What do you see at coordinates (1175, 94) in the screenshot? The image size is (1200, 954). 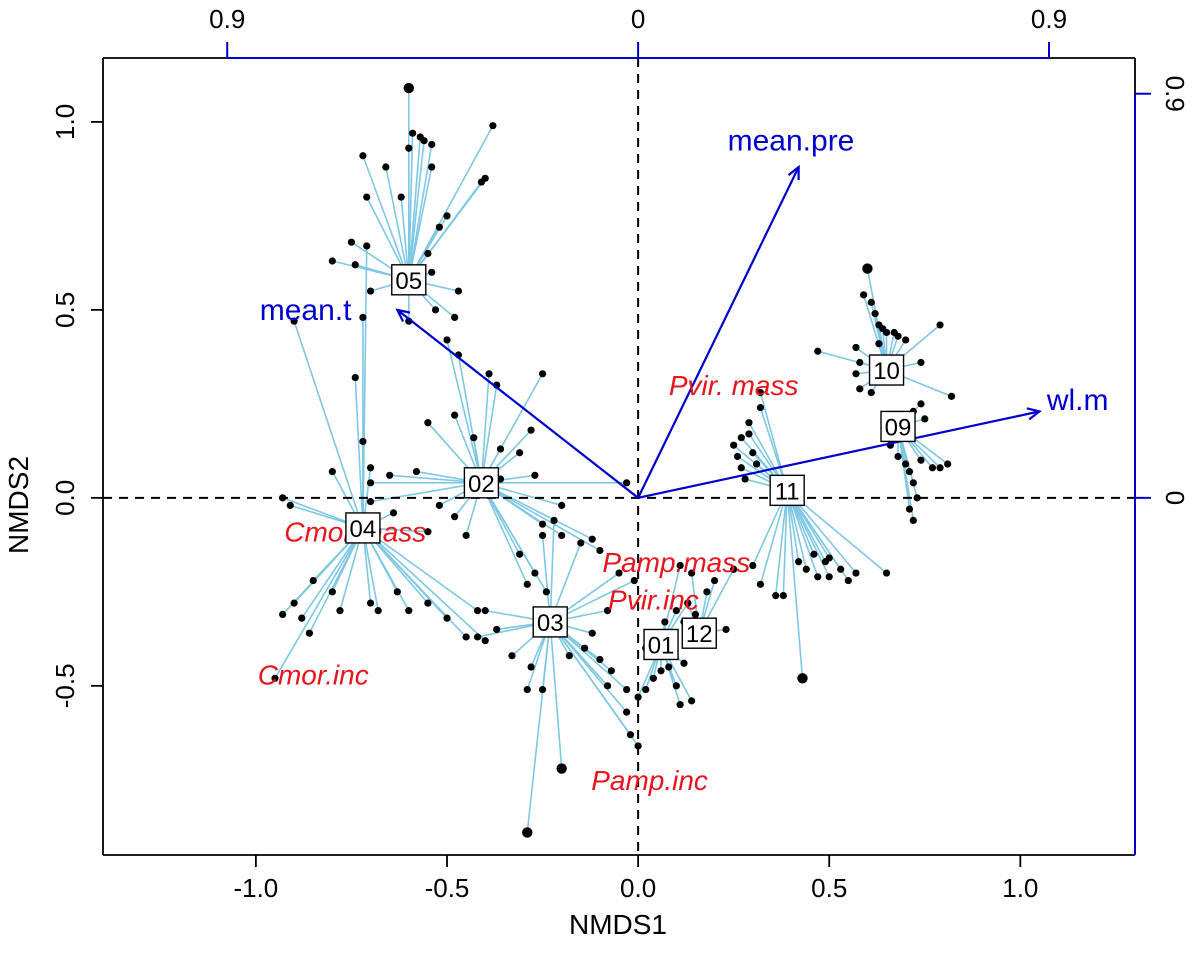 I see `right-env-tick-label: 0.9` at bounding box center [1175, 94].